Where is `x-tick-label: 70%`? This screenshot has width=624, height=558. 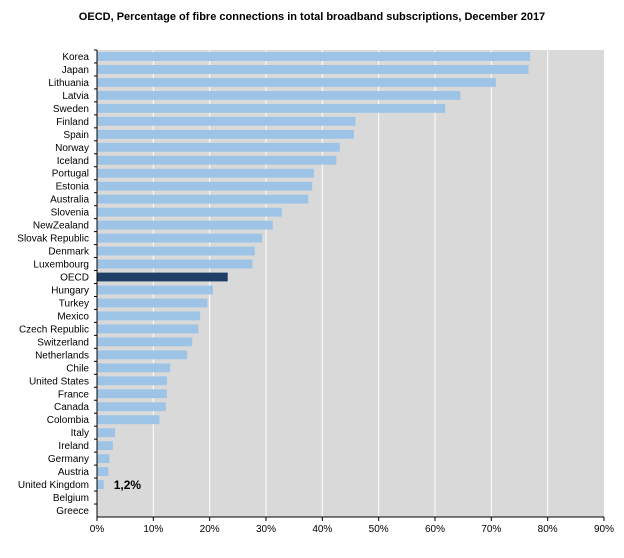 x-tick-label: 70% is located at coordinates (491, 529).